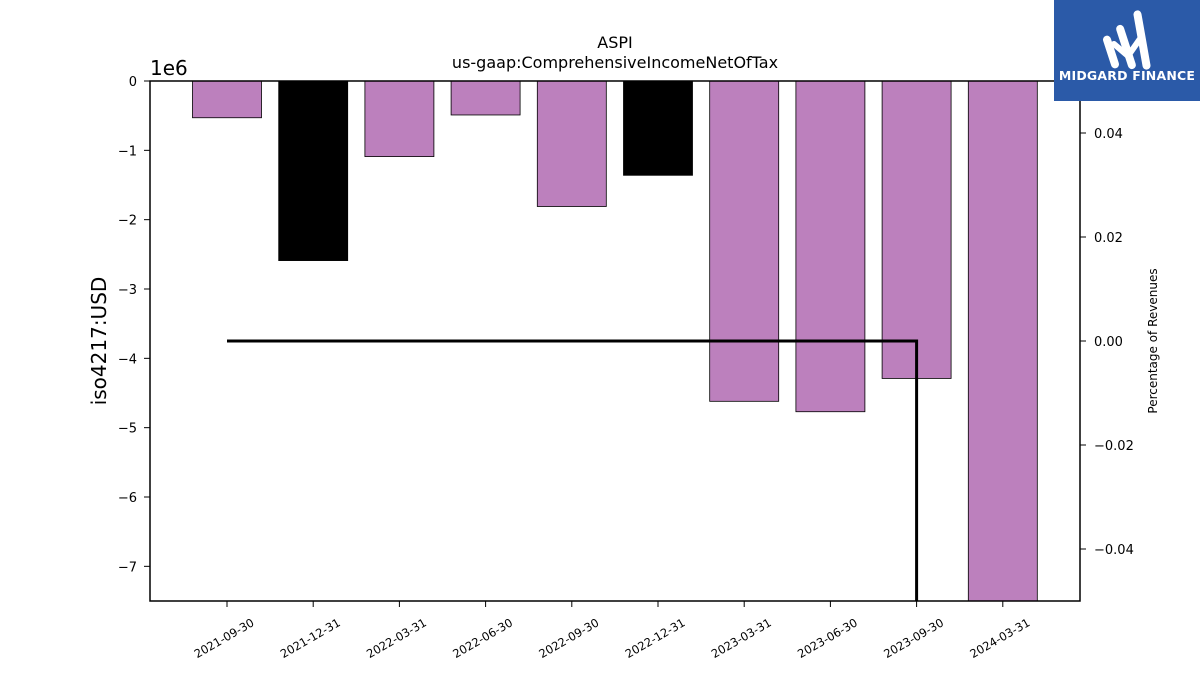  I want to click on y-tick-label: 0, so click(133, 82).